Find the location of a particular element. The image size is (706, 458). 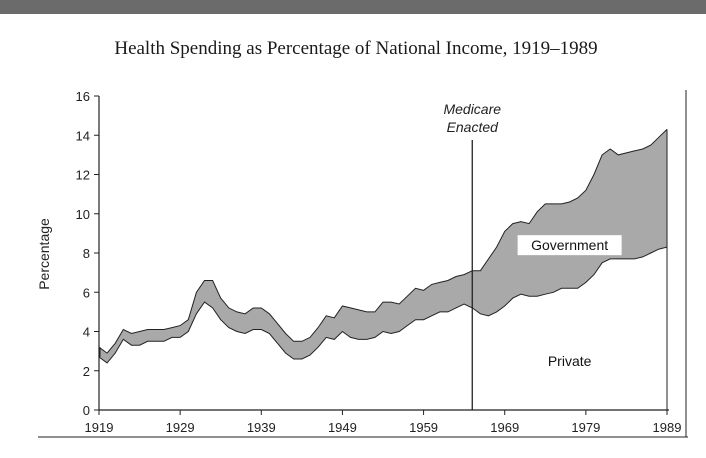

government-region-label: Government is located at coordinates (569, 245).